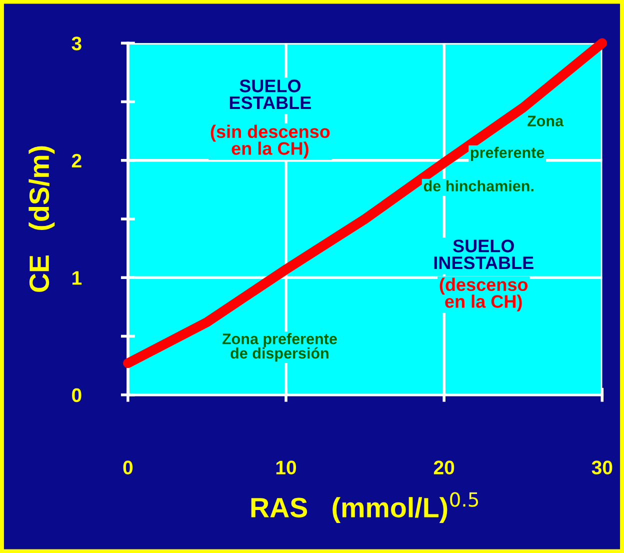  Describe the element at coordinates (364, 507) in the screenshot. I see `x-axis-title: RAS (mmol/L)$^{0.5}$` at that location.